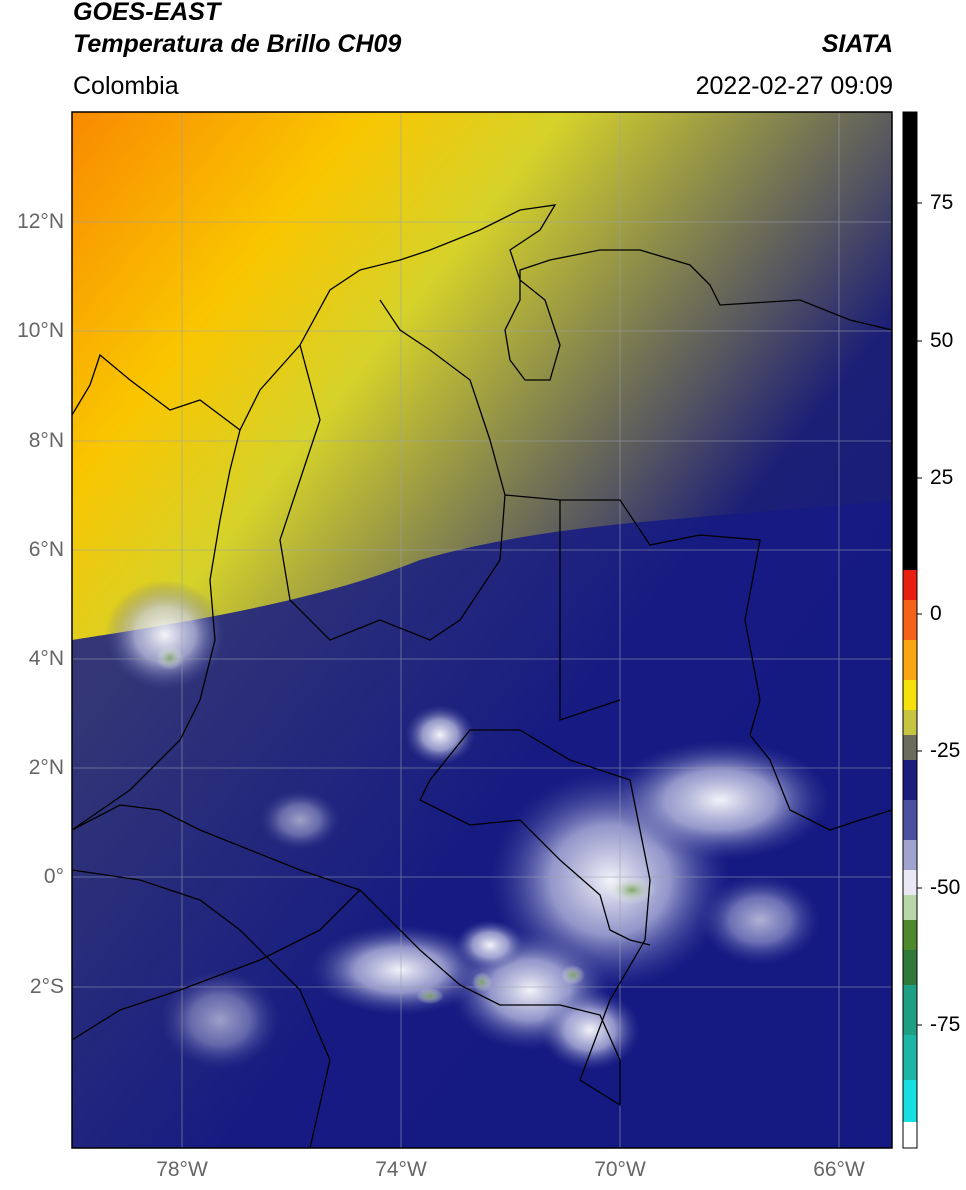 The height and width of the screenshot is (1190, 966). I want to click on colorbar-tick-25: 25, so click(942, 477).